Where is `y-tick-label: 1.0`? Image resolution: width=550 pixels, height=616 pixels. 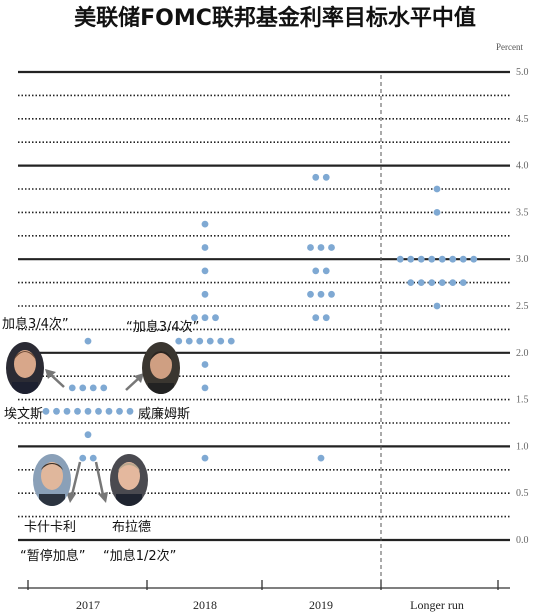
y-tick-label: 1.0 is located at coordinates (522, 446).